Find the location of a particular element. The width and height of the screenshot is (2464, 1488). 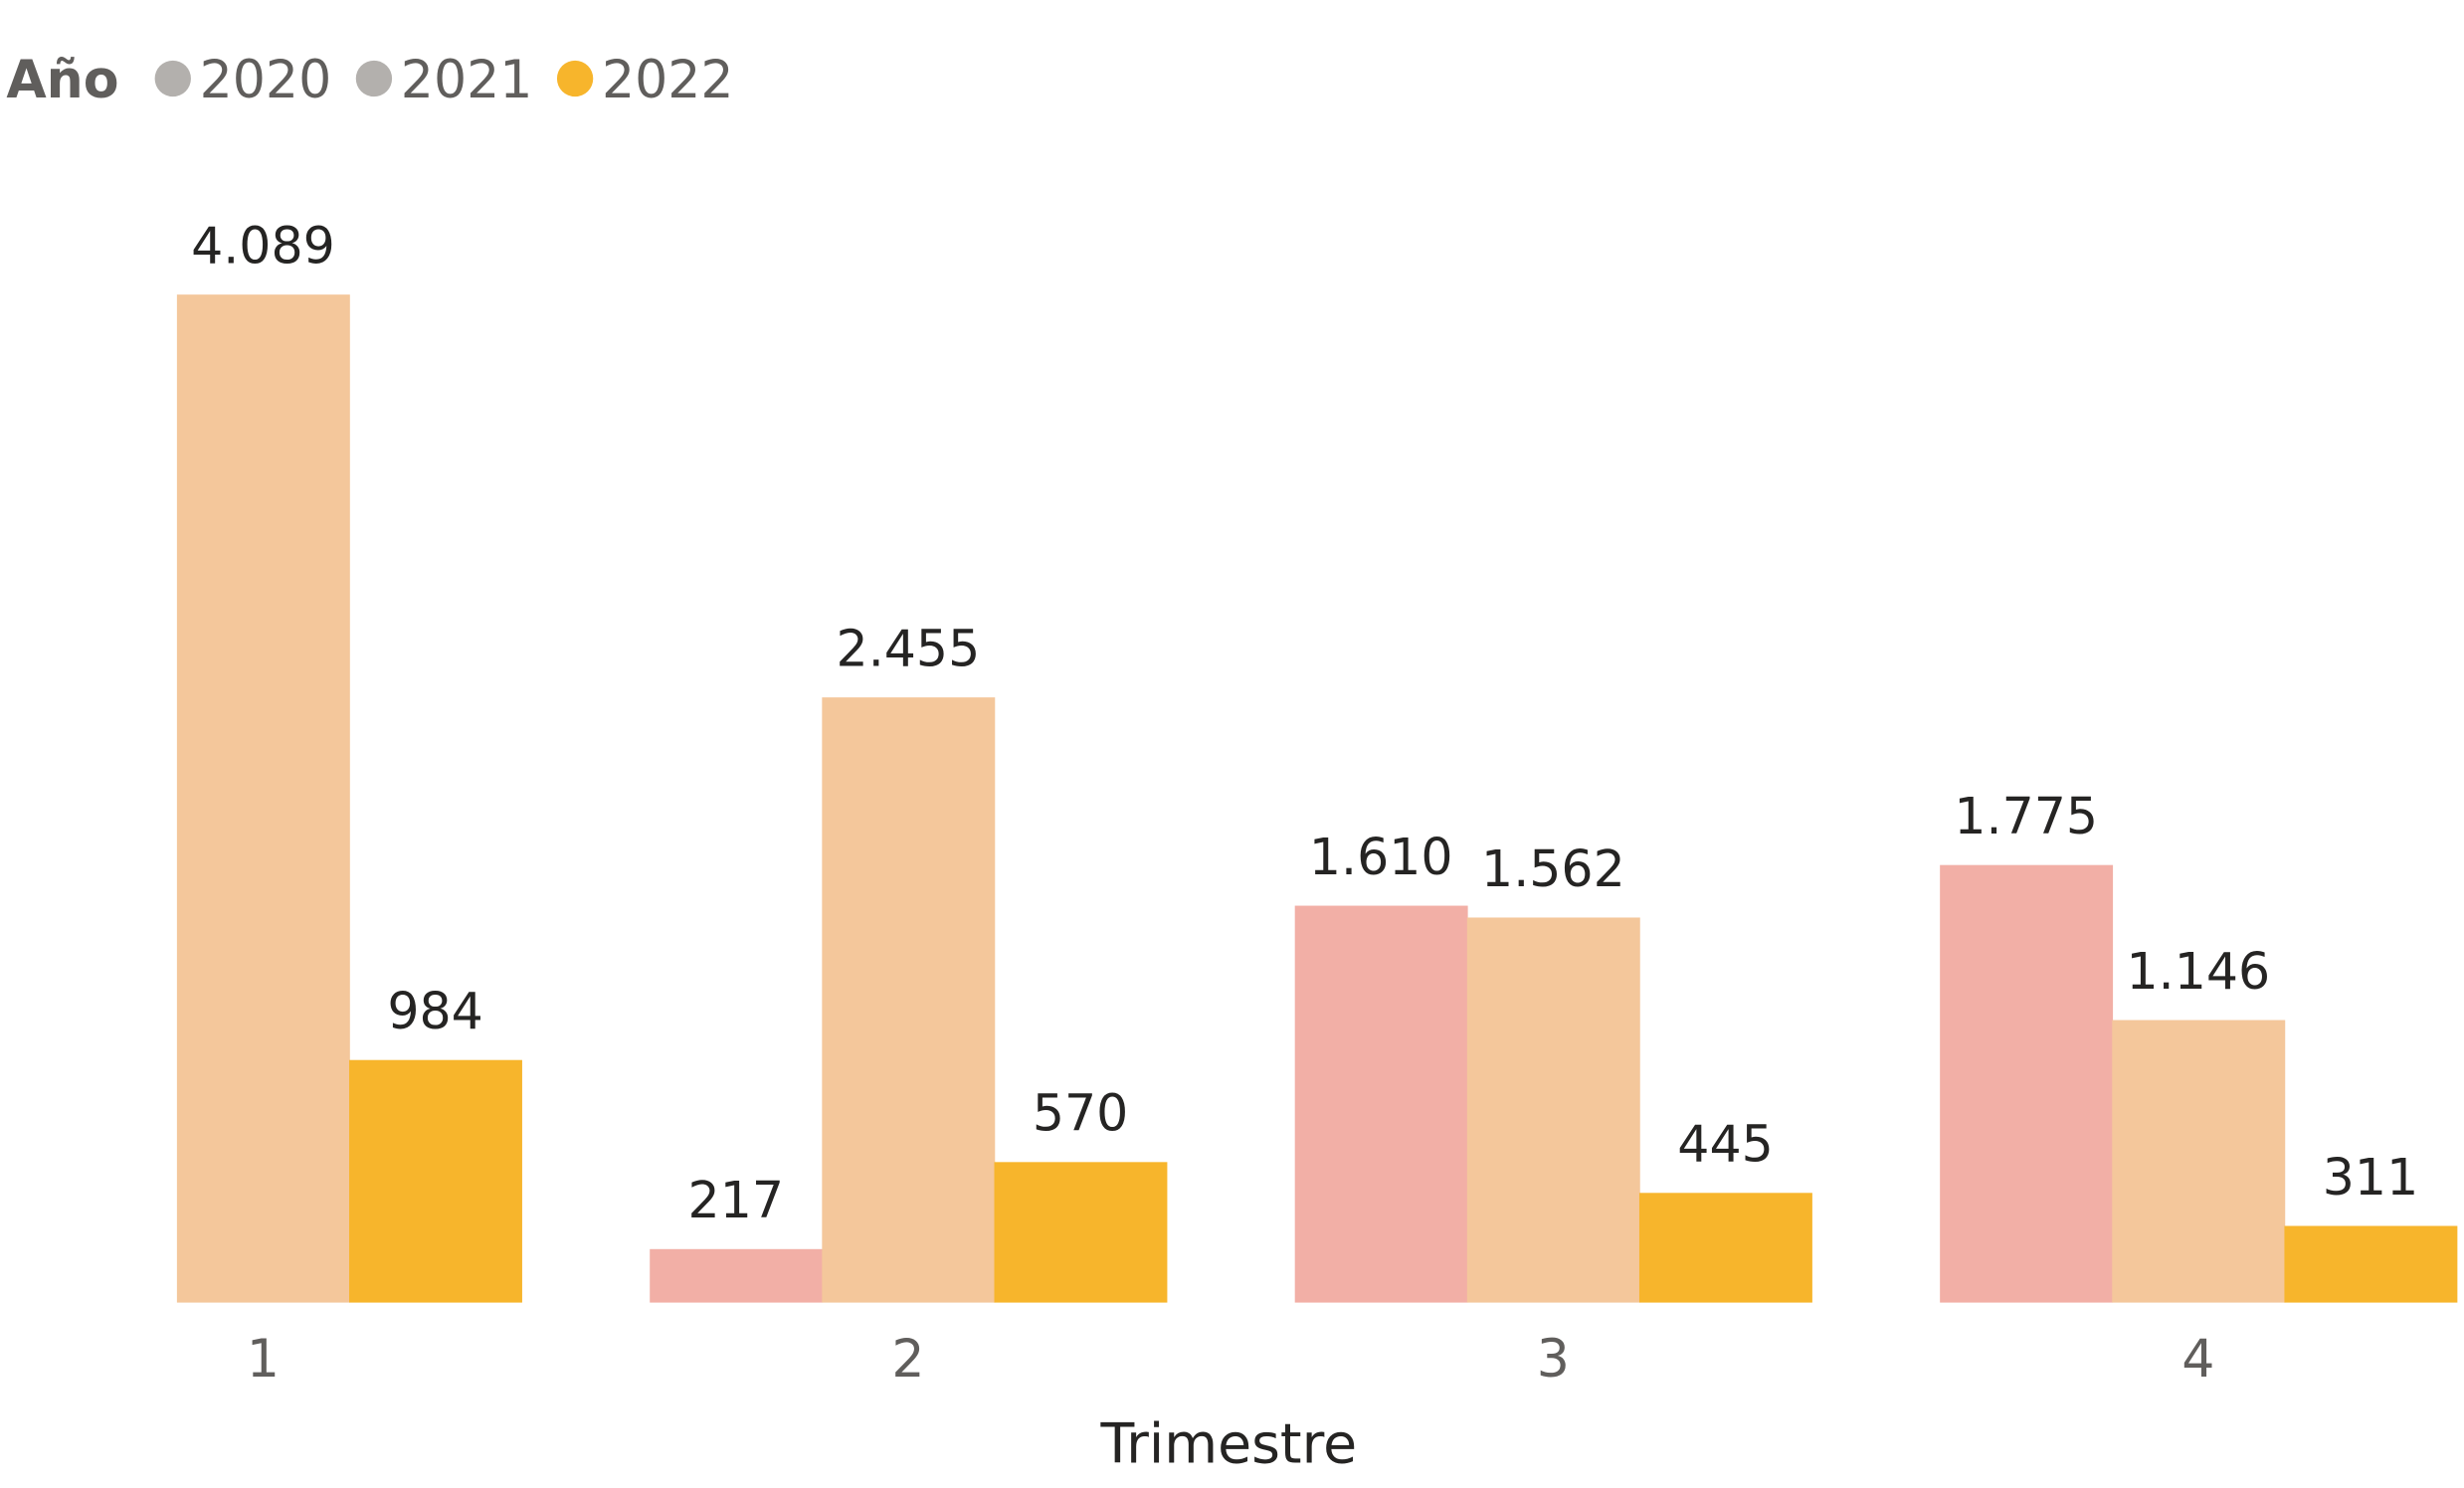

data-label: 4.089 is located at coordinates (263, 246).